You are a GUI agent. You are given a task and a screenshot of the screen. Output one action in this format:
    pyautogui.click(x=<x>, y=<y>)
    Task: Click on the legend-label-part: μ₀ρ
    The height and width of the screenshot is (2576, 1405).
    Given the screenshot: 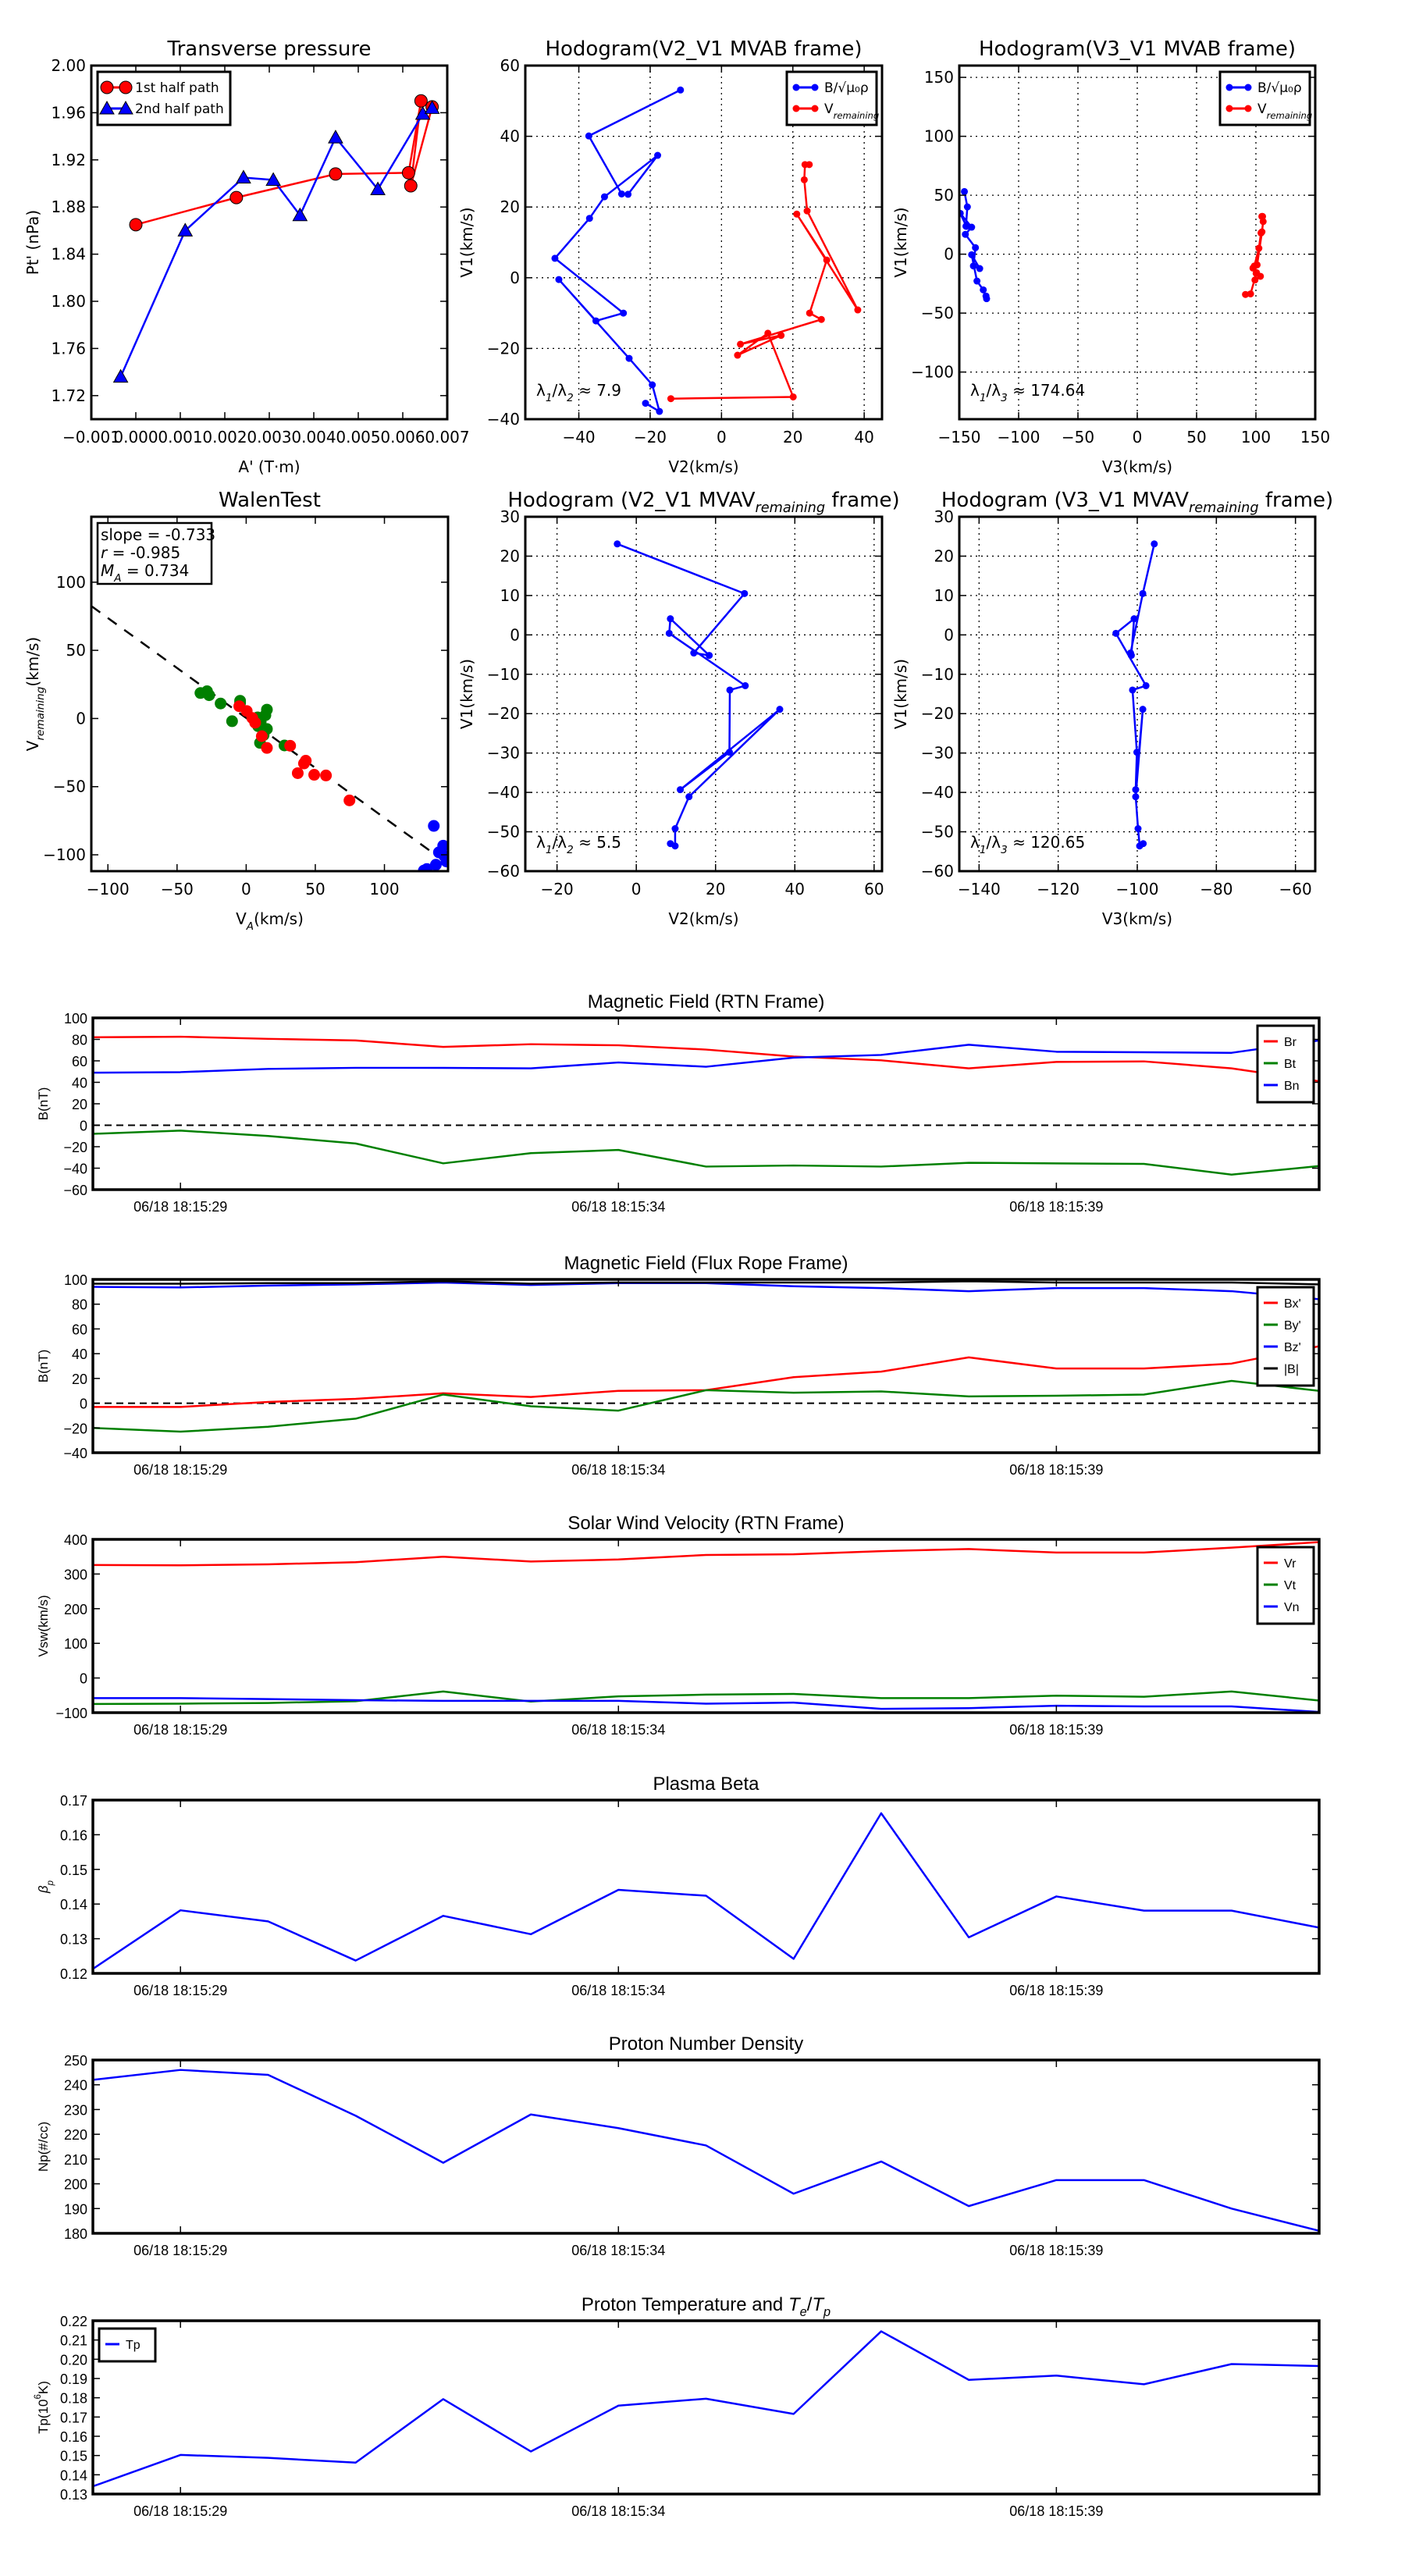 What is the action you would take?
    pyautogui.click(x=857, y=88)
    